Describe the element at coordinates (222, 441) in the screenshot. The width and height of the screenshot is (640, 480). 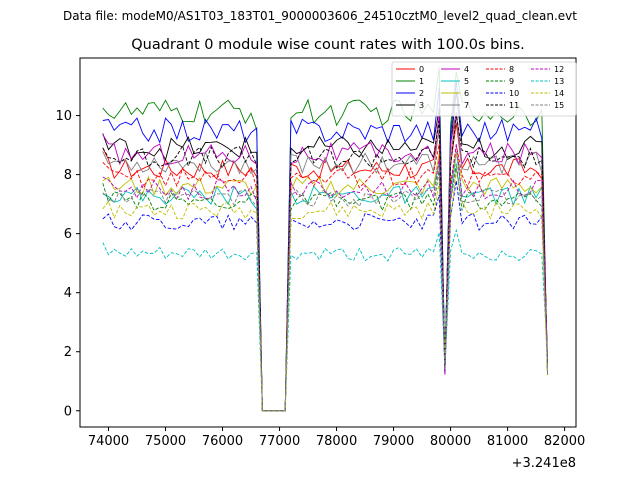
I see `x-tick-label: 76000` at that location.